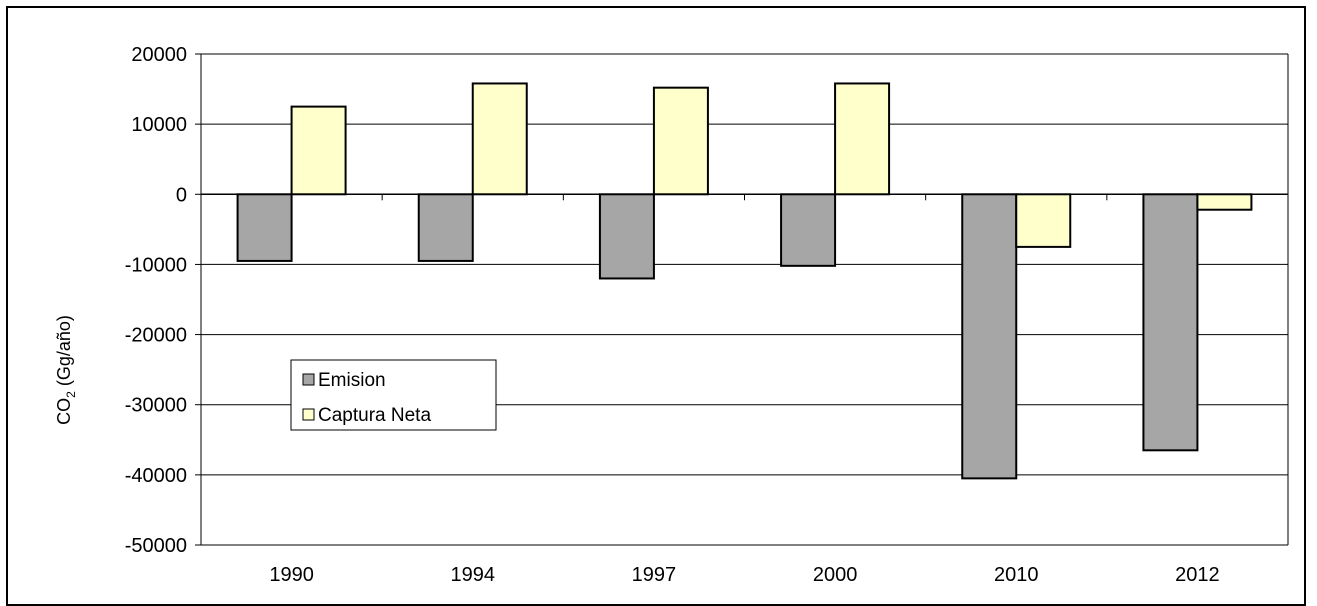 This screenshot has height=606, width=1317. I want to click on y-tick-label: -50000, so click(156, 546).